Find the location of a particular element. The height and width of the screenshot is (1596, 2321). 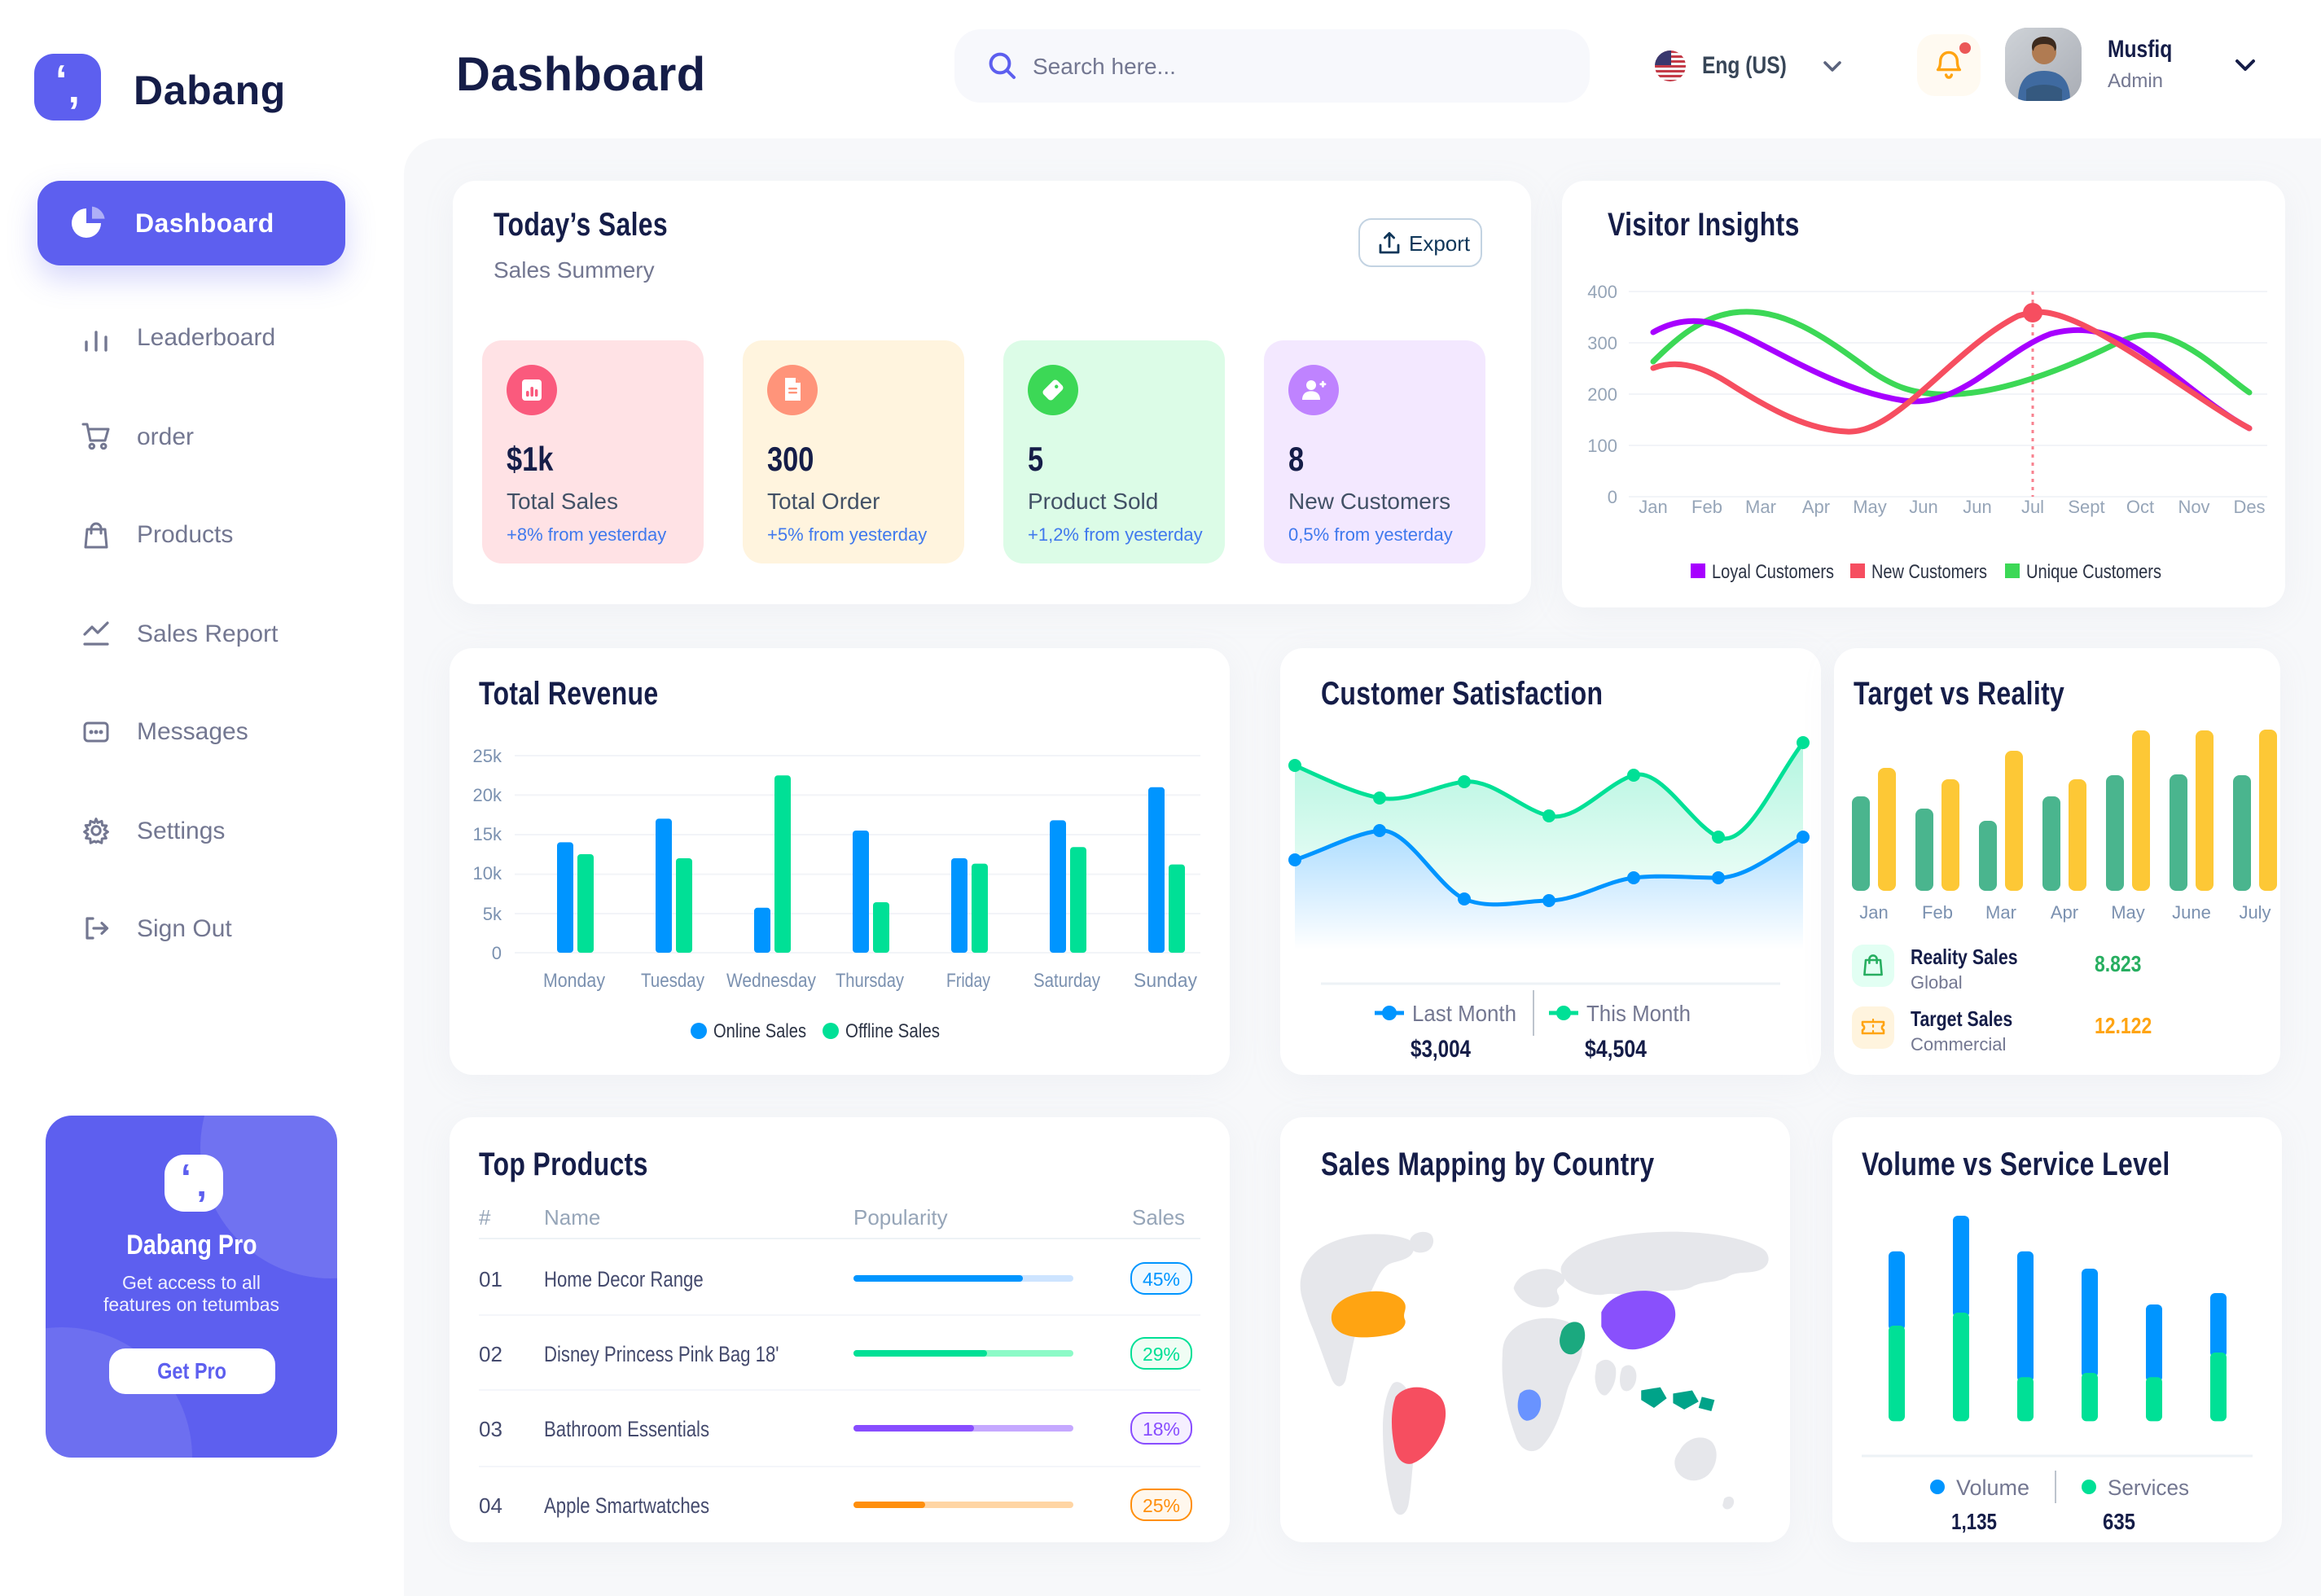

svg-text: 200 is located at coordinates (1602, 395).